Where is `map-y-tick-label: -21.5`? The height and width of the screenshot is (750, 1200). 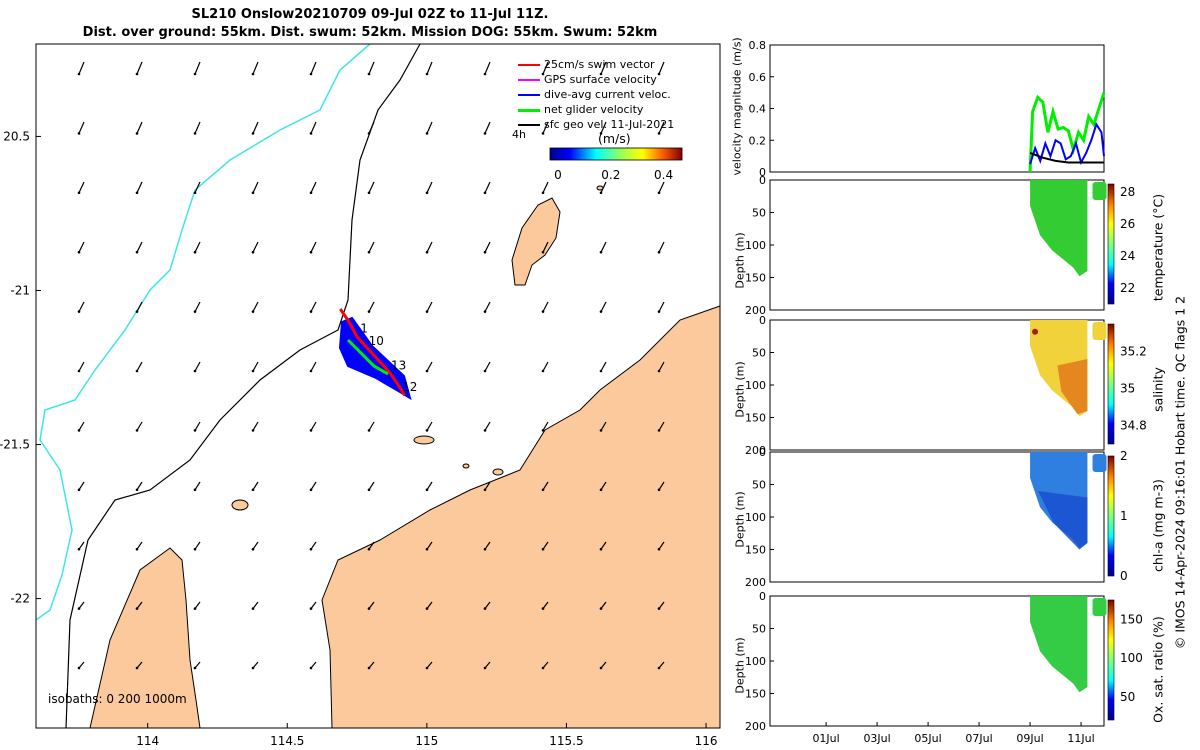
map-y-tick-label: -21.5 is located at coordinates (15, 445).